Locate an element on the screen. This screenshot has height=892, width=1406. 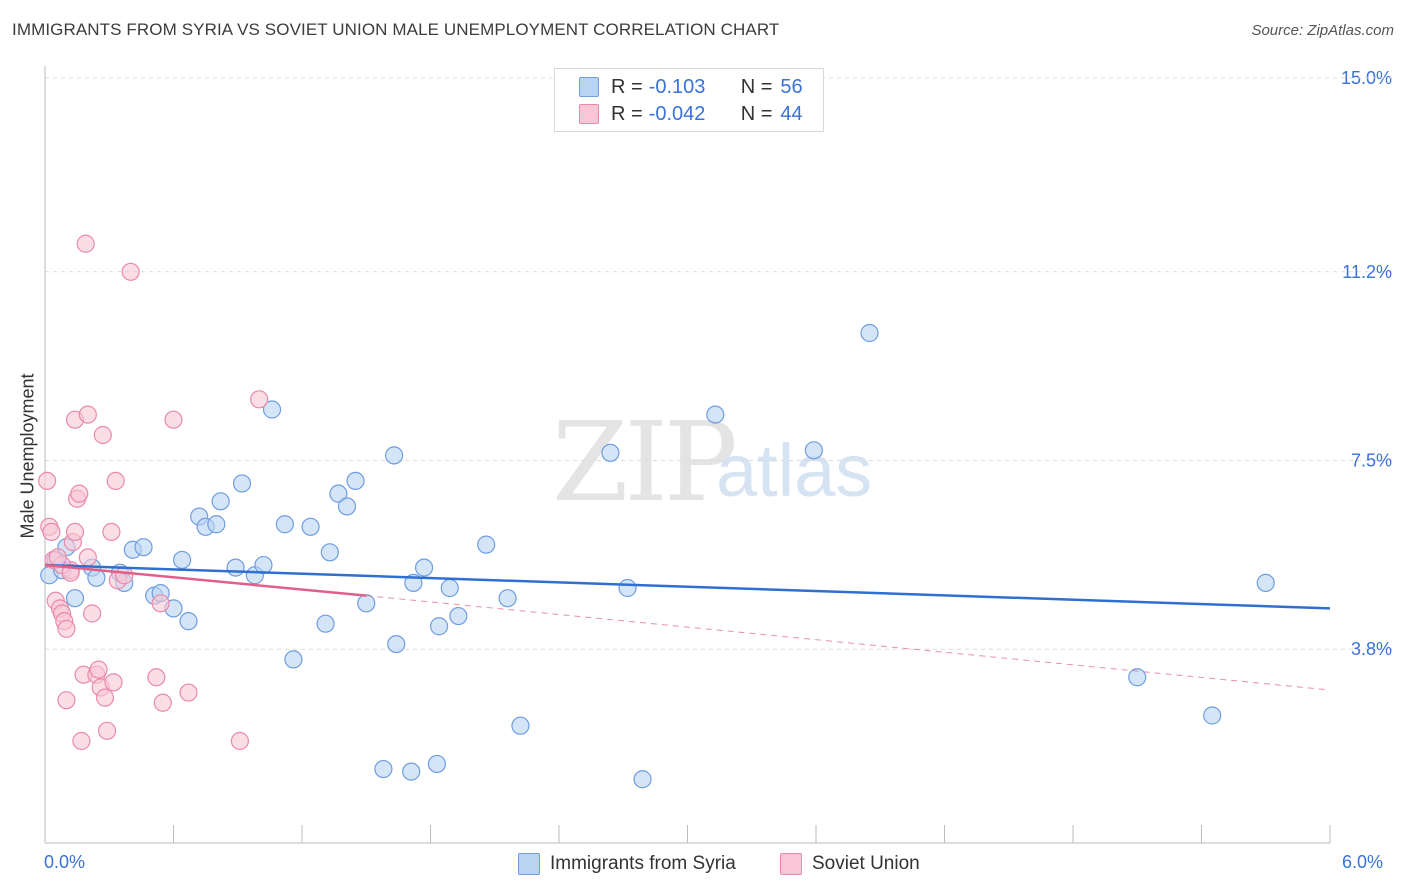
y-tick-label: 7.5% is located at coordinates (1371, 461).